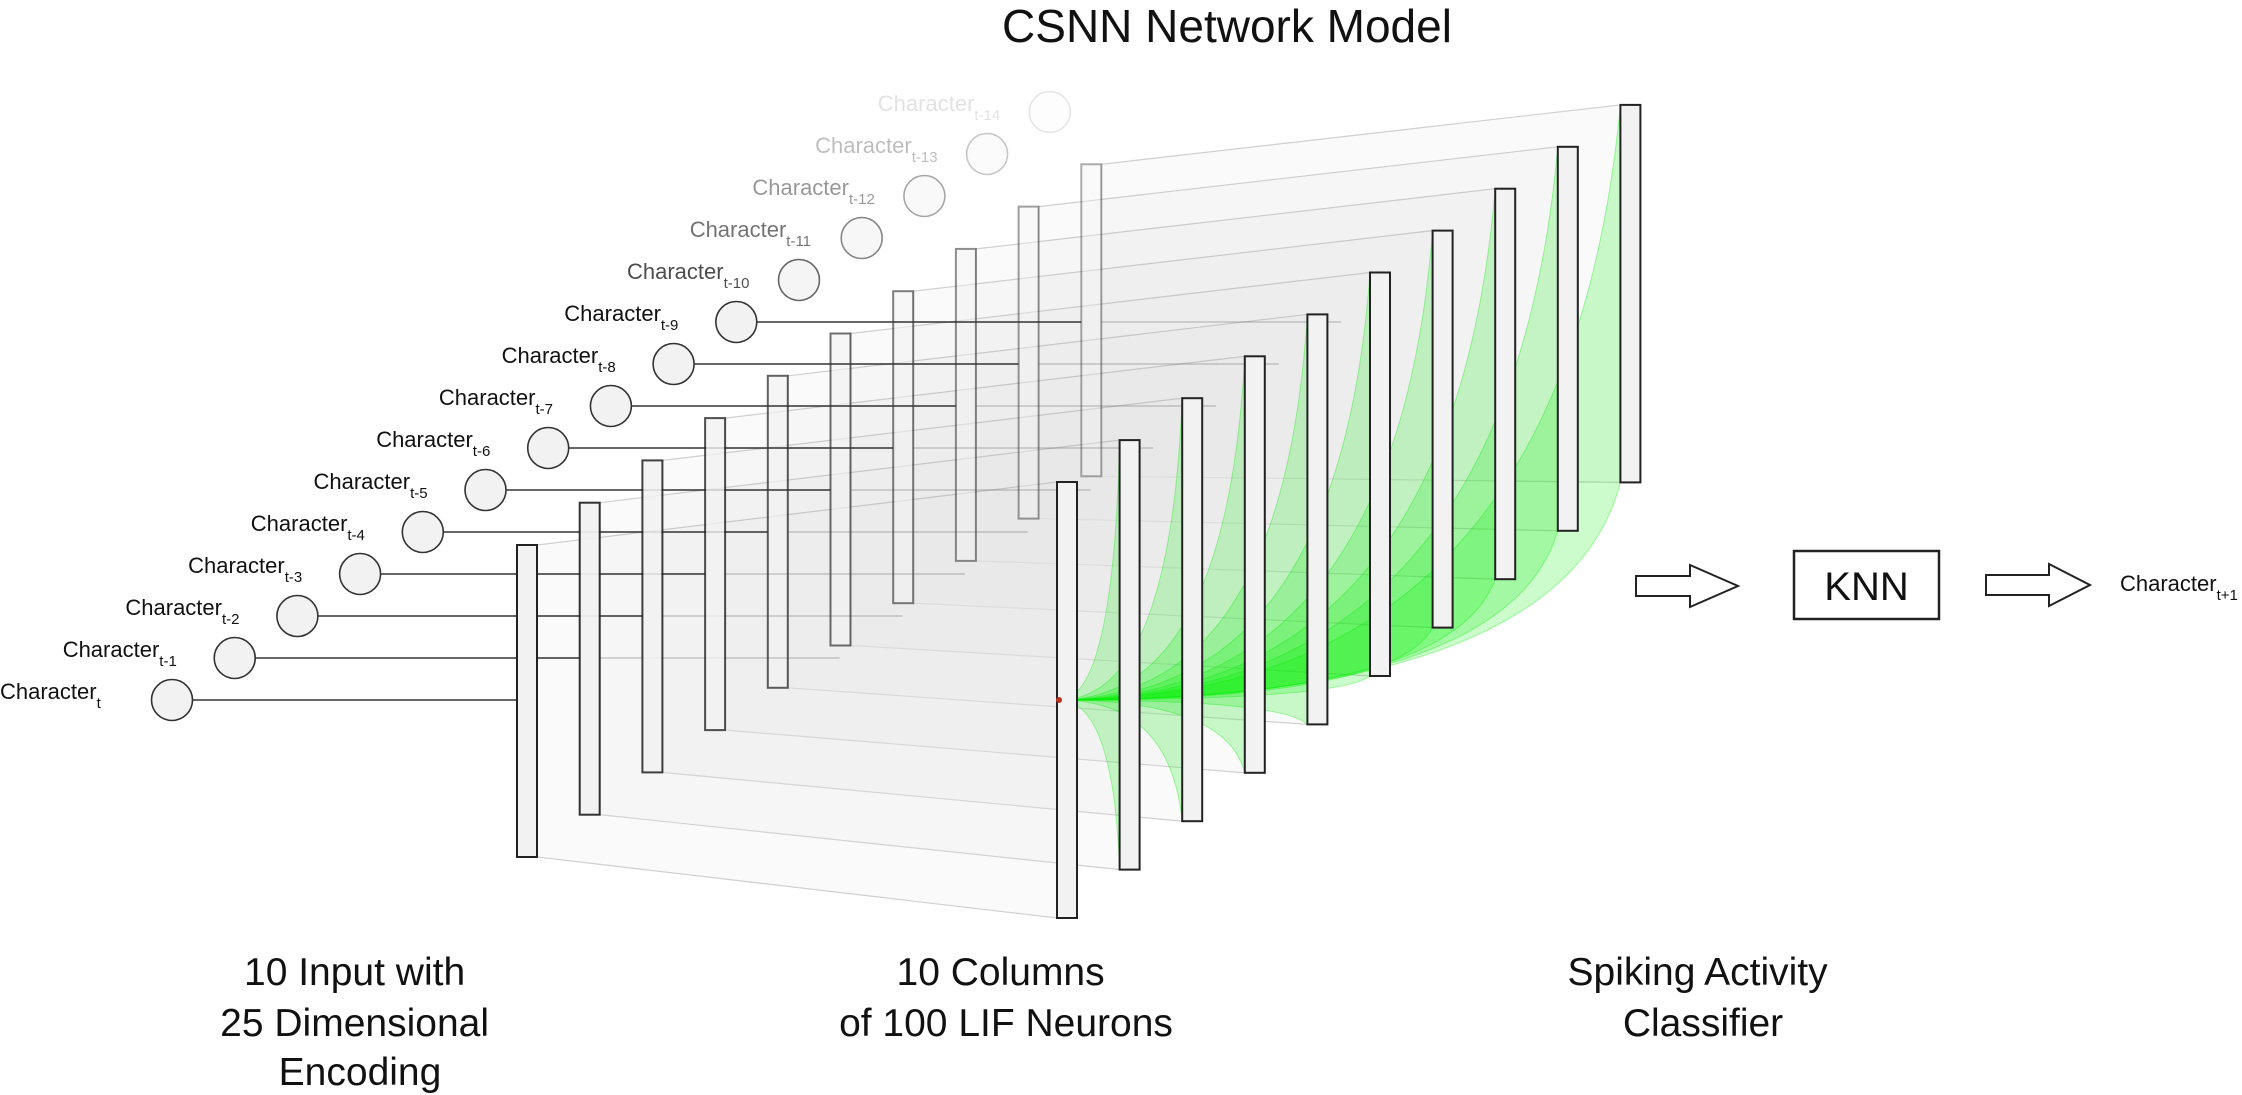 This screenshot has width=2242, height=1095. I want to click on arrow-to-classifier, so click(1688, 586).